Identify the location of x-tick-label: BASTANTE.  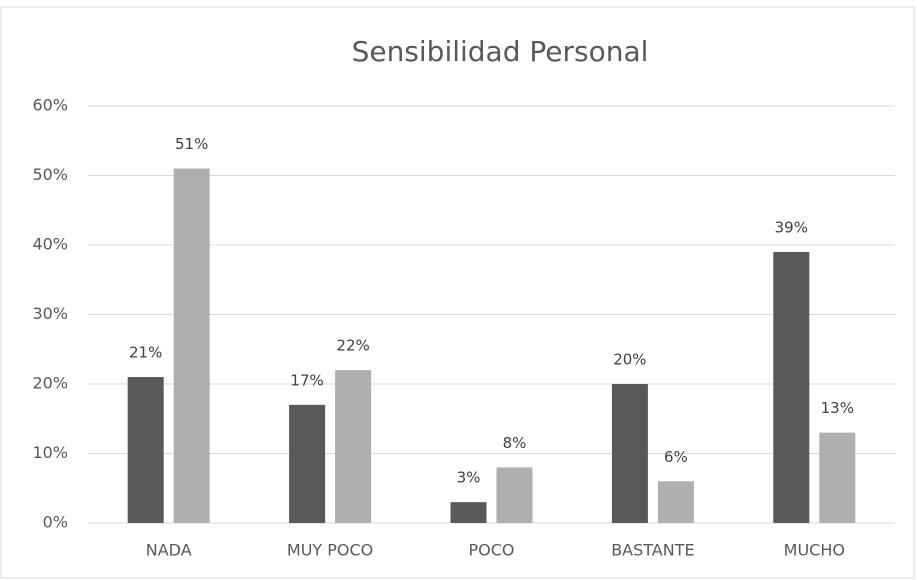
(652, 550).